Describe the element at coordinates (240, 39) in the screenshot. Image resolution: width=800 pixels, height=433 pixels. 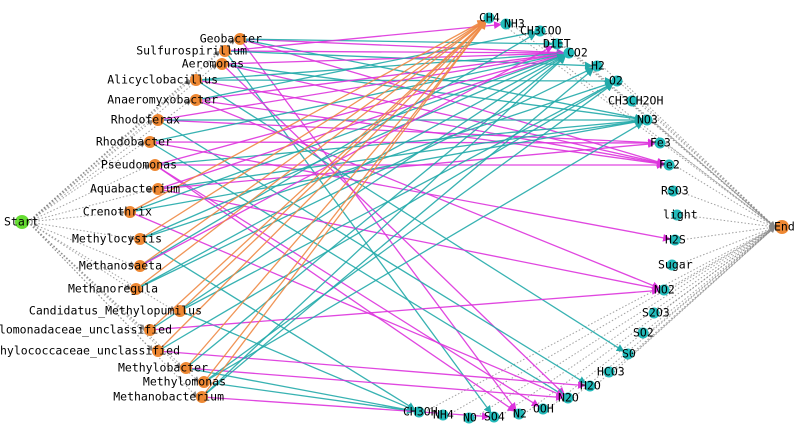
I see `taxon-node-geobacter` at that location.